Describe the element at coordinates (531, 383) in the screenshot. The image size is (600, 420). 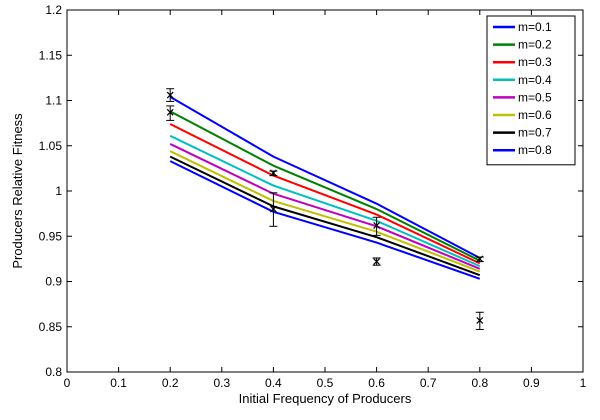
I see `x-tick-label: 0.9` at that location.